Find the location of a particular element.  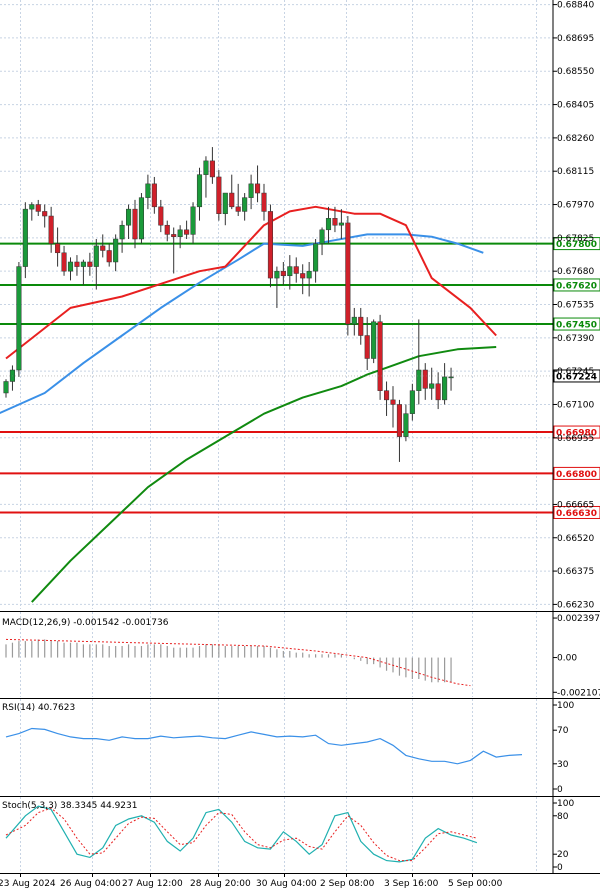

stoch-pane is located at coordinates (241, 834).